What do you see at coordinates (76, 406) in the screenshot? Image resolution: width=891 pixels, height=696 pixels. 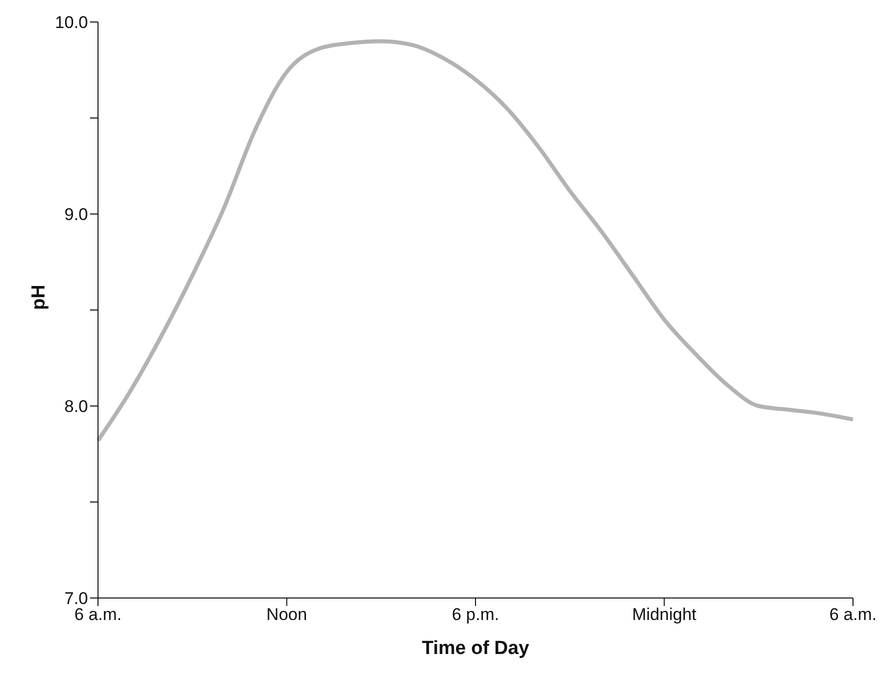 I see `y-tick-label: 8.0` at bounding box center [76, 406].